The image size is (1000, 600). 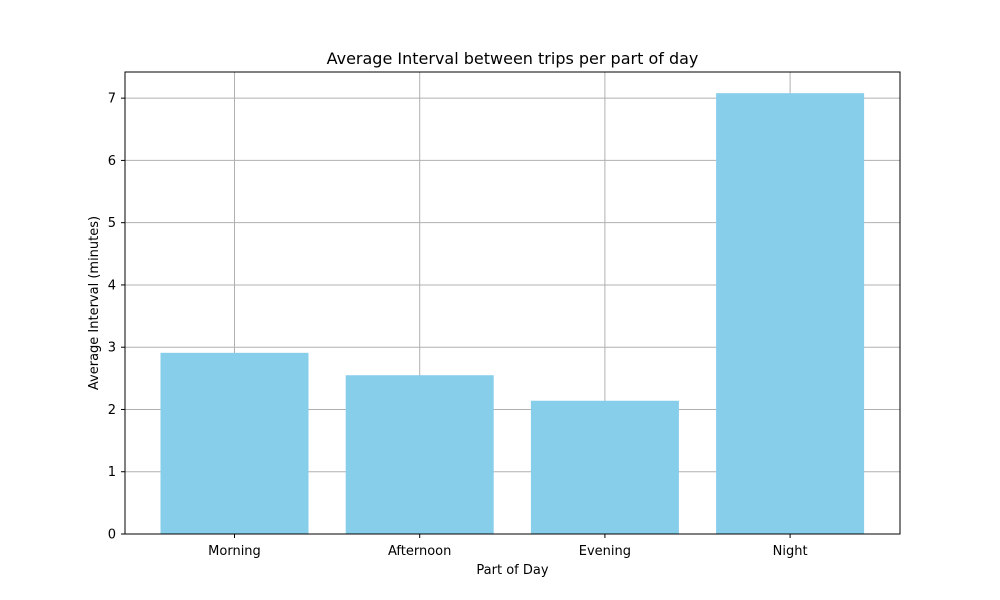 What do you see at coordinates (112, 161) in the screenshot?
I see `y-tick-label: 6` at bounding box center [112, 161].